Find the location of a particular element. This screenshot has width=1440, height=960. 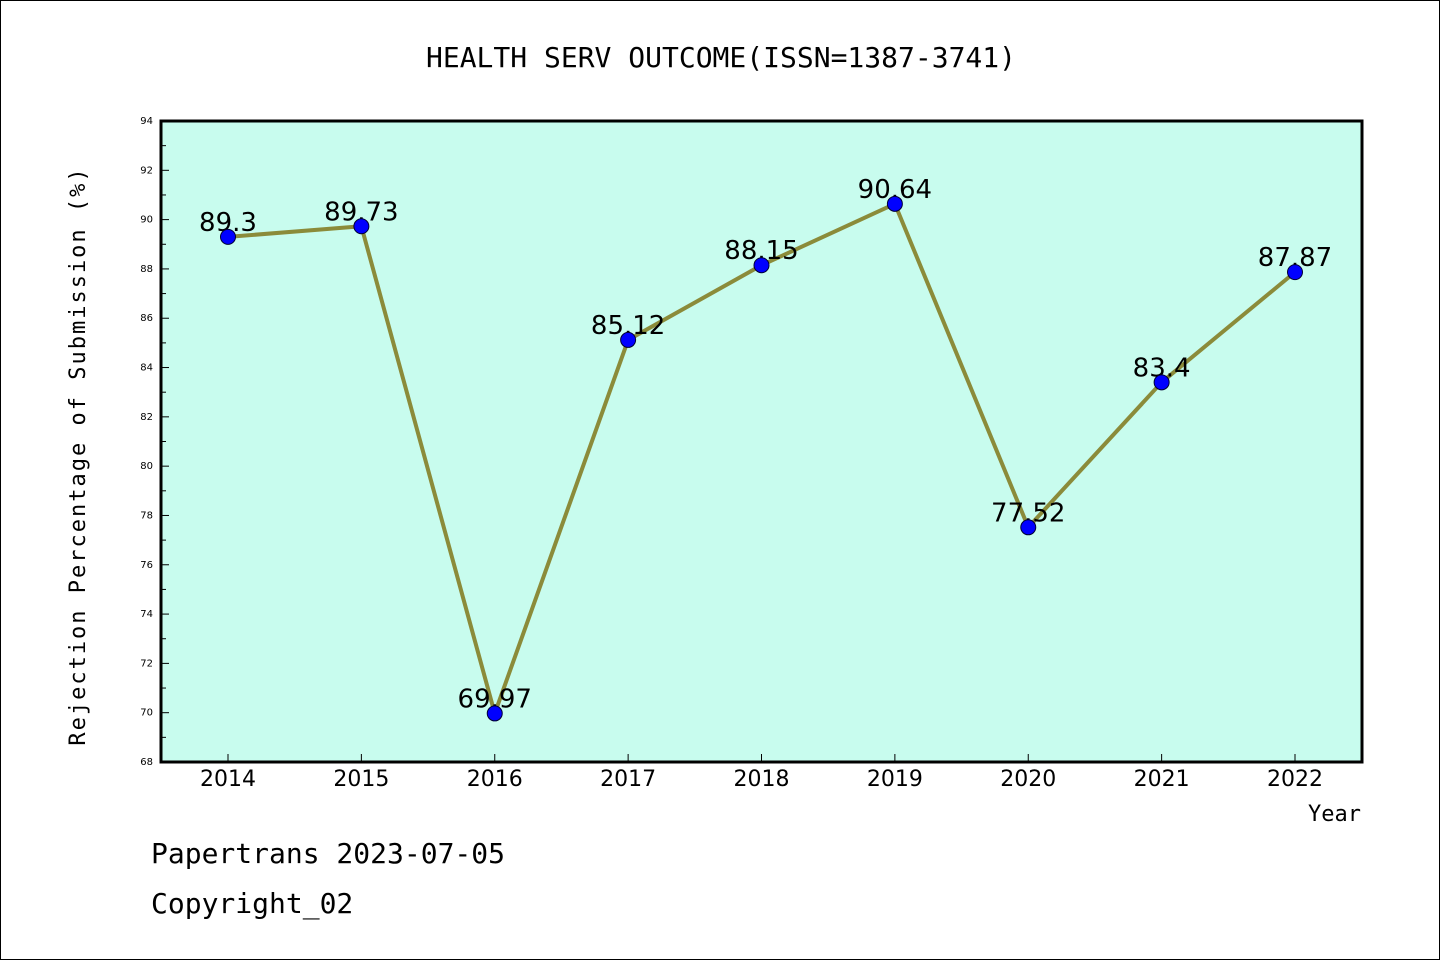

y-tick-label: 86 is located at coordinates (146, 318).